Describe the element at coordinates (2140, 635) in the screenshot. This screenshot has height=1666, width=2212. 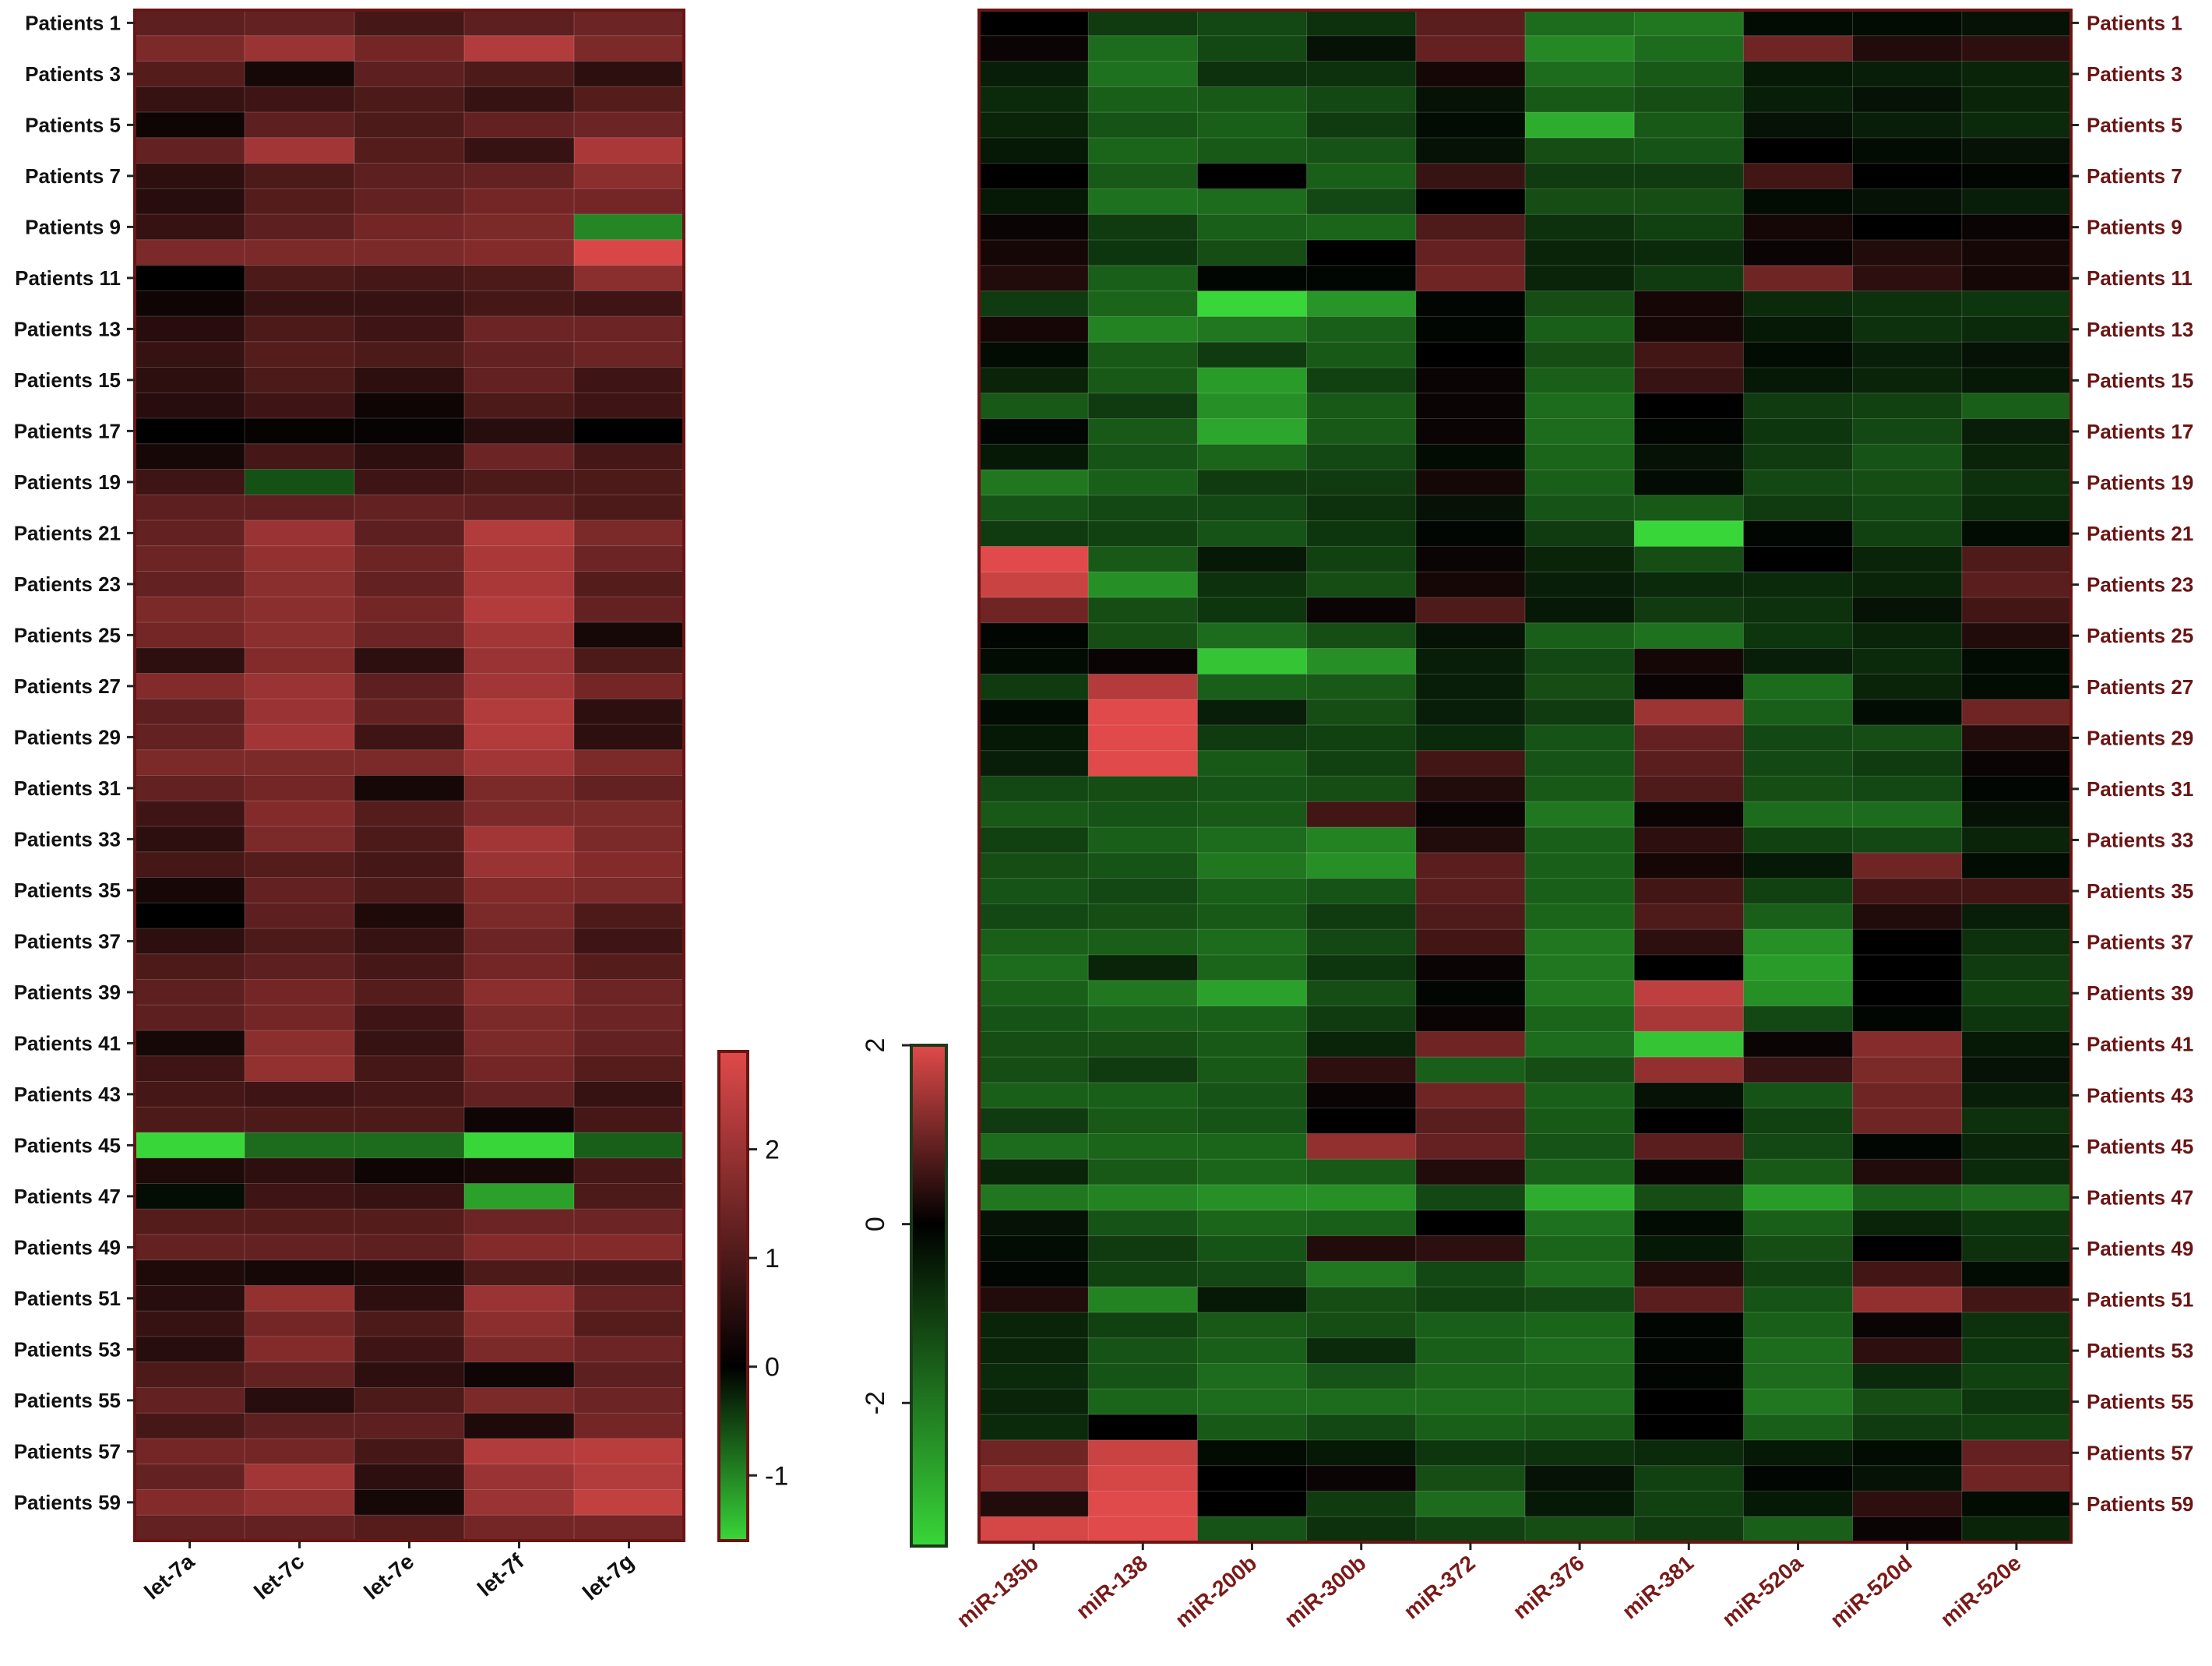
I see `row-label: Patients 25` at that location.